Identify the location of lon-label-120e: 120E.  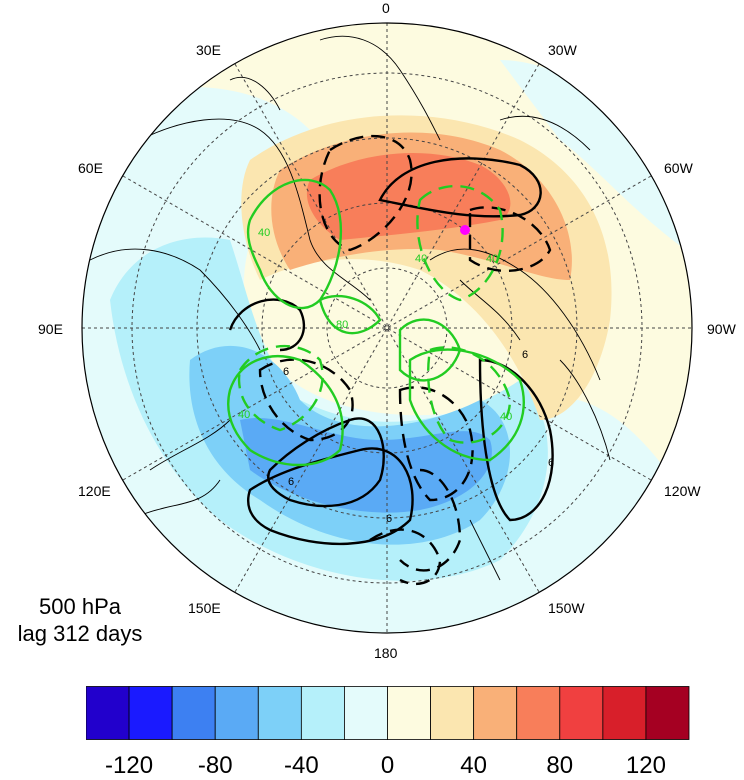
(94, 491).